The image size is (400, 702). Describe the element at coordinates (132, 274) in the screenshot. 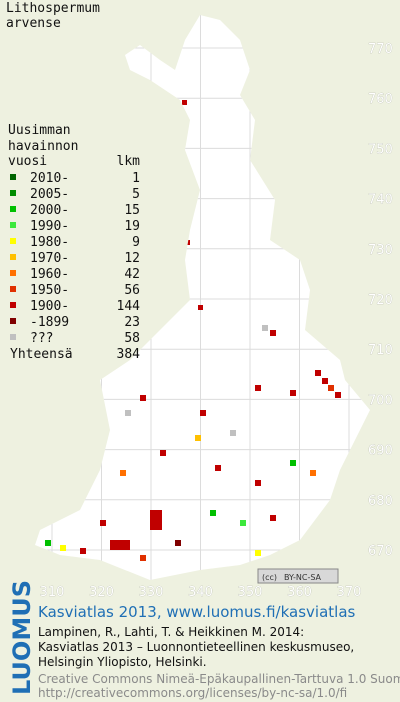

I see `legend-count: 42` at that location.